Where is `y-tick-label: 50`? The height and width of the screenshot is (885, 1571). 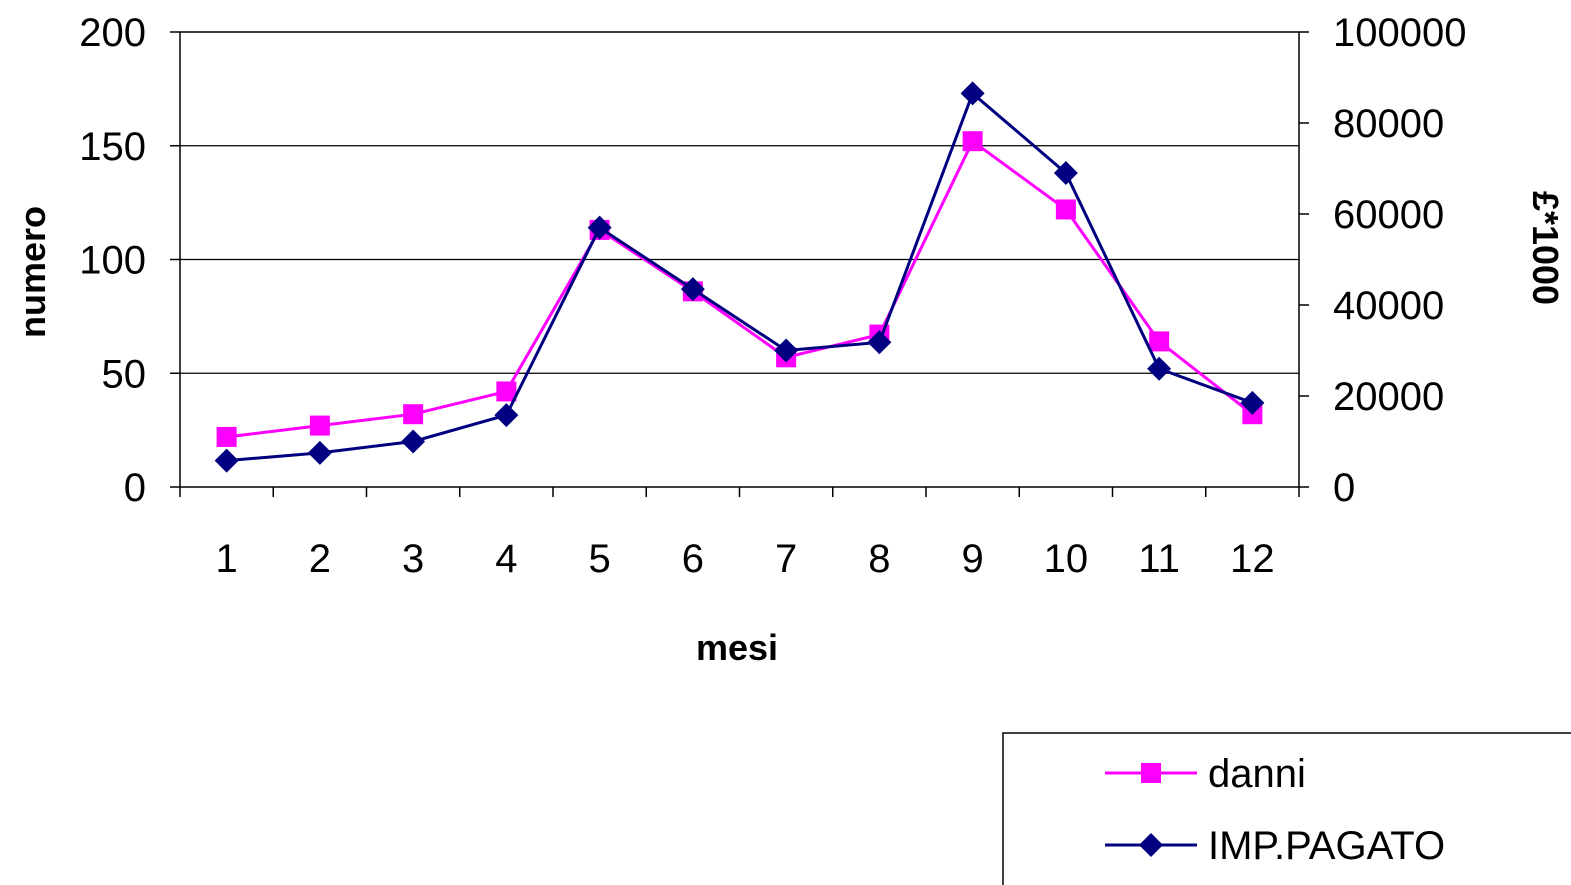
y-tick-label: 50 is located at coordinates (124, 374).